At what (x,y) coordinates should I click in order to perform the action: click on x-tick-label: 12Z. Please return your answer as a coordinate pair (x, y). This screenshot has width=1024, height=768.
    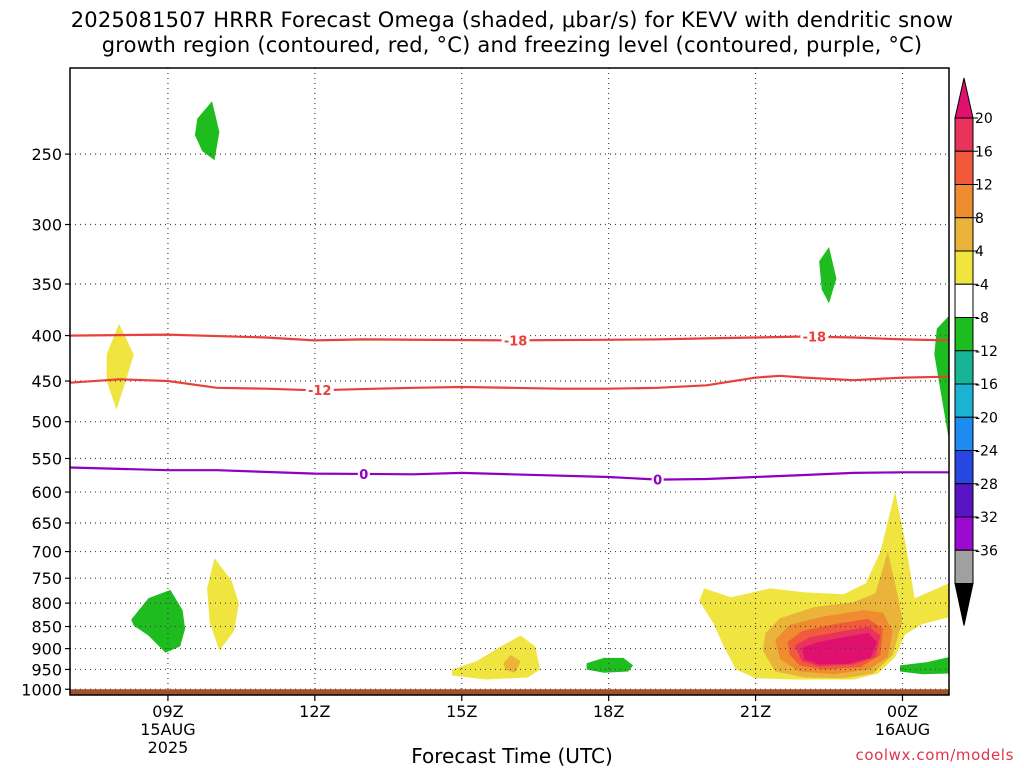
    Looking at the image, I should click on (314, 711).